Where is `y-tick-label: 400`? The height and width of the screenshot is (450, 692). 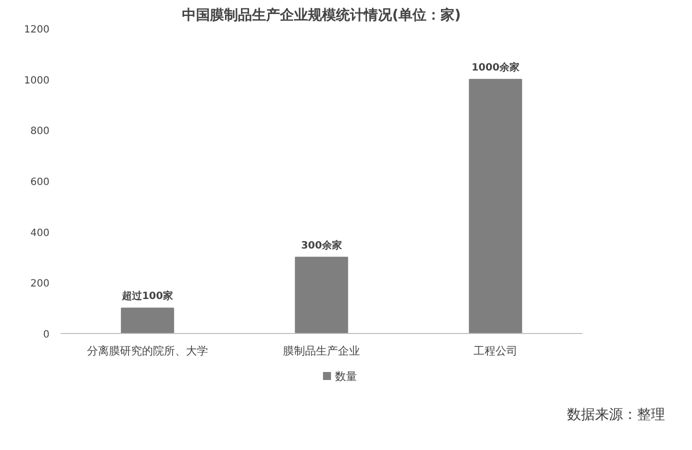
y-tick-label: 400 is located at coordinates (40, 233).